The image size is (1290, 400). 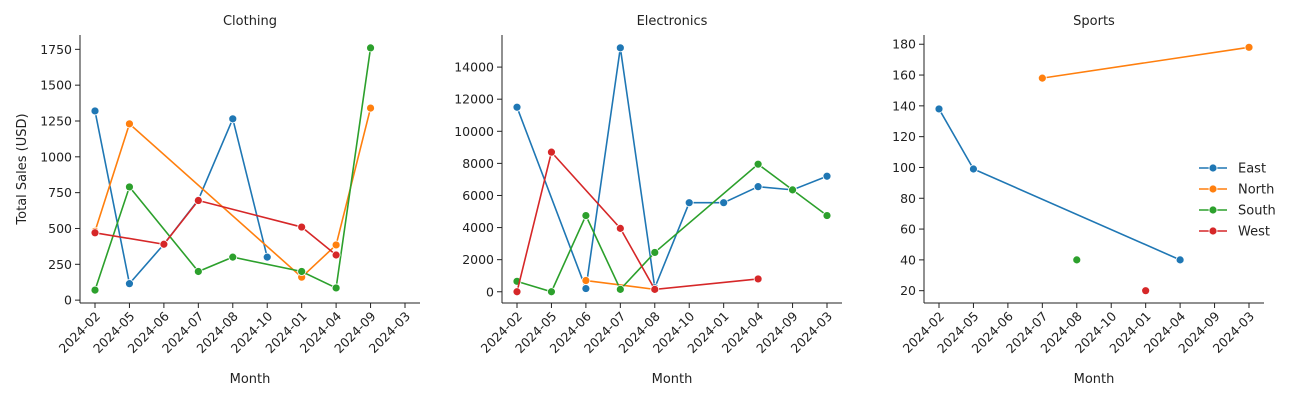 What do you see at coordinates (904, 75) in the screenshot?
I see `y-tick-label: 160` at bounding box center [904, 75].